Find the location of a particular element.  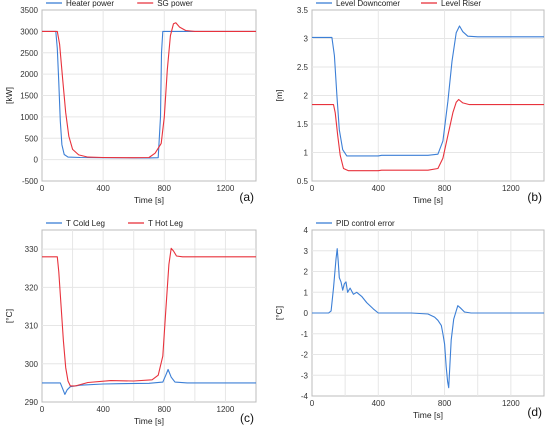

y-tick-label: 1000 is located at coordinates (29, 117).